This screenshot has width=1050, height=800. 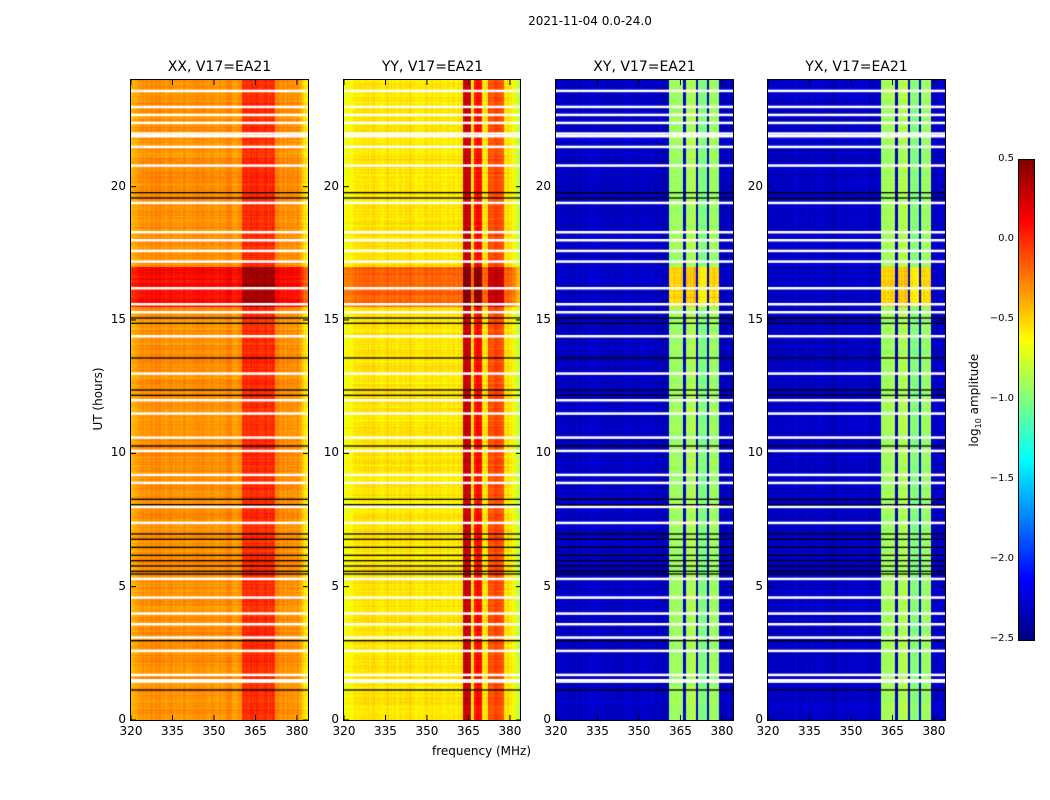 I want to click on figure-title: 2021-11-04 0.0-24.0, so click(x=590, y=21).